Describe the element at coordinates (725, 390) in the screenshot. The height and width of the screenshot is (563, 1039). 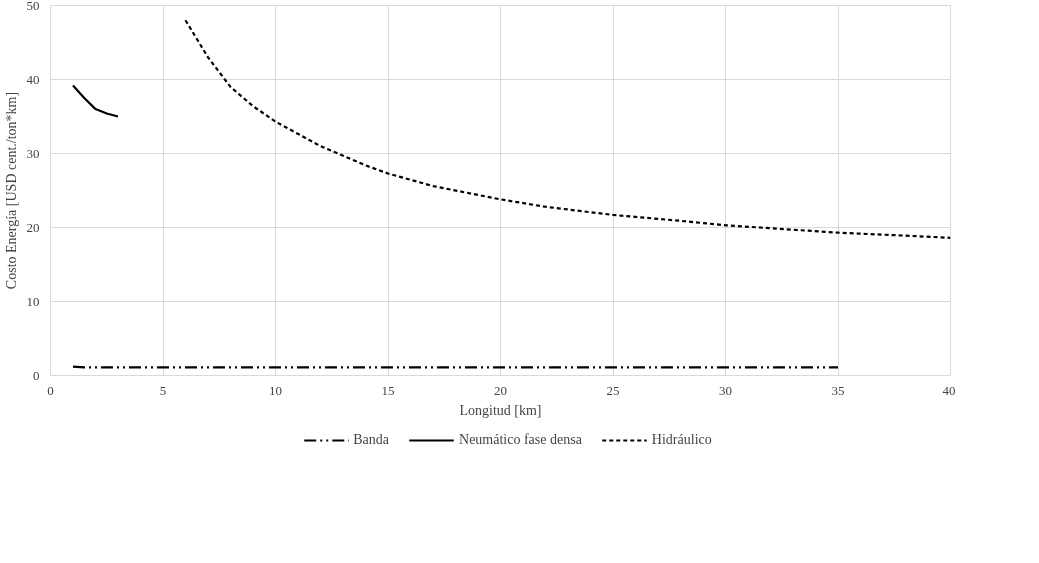
I see `x-tick-label: 30` at that location.